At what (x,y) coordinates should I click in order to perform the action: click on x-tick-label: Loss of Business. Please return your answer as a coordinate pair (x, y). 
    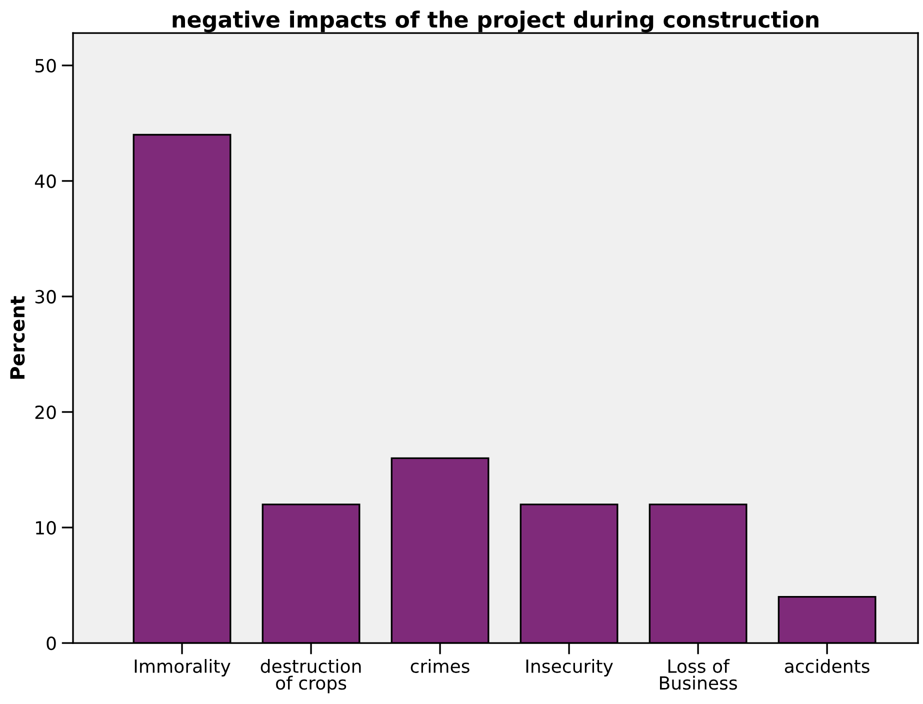
    Looking at the image, I should click on (698, 674).